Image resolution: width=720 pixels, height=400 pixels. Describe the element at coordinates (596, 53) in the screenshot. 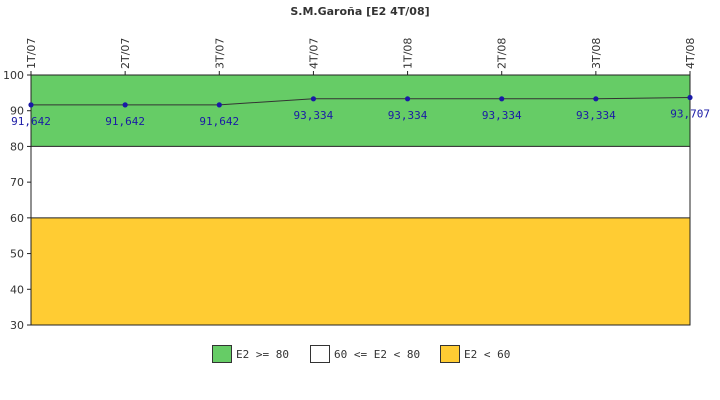

I see `x-tick-label: 3T/08` at that location.